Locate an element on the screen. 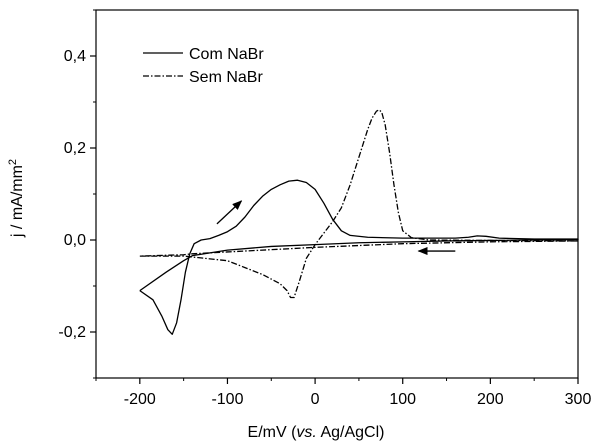 The image size is (595, 445). legend-label-0: Com NaBr is located at coordinates (226, 54).